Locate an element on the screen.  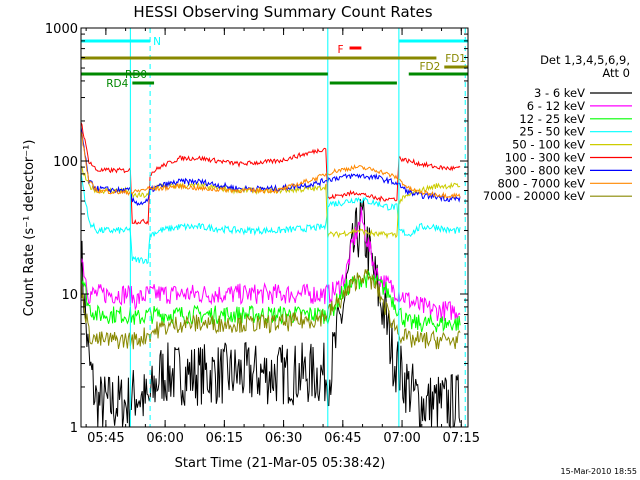
legend-label: 7000 - 20000 keV is located at coordinates (534, 196).